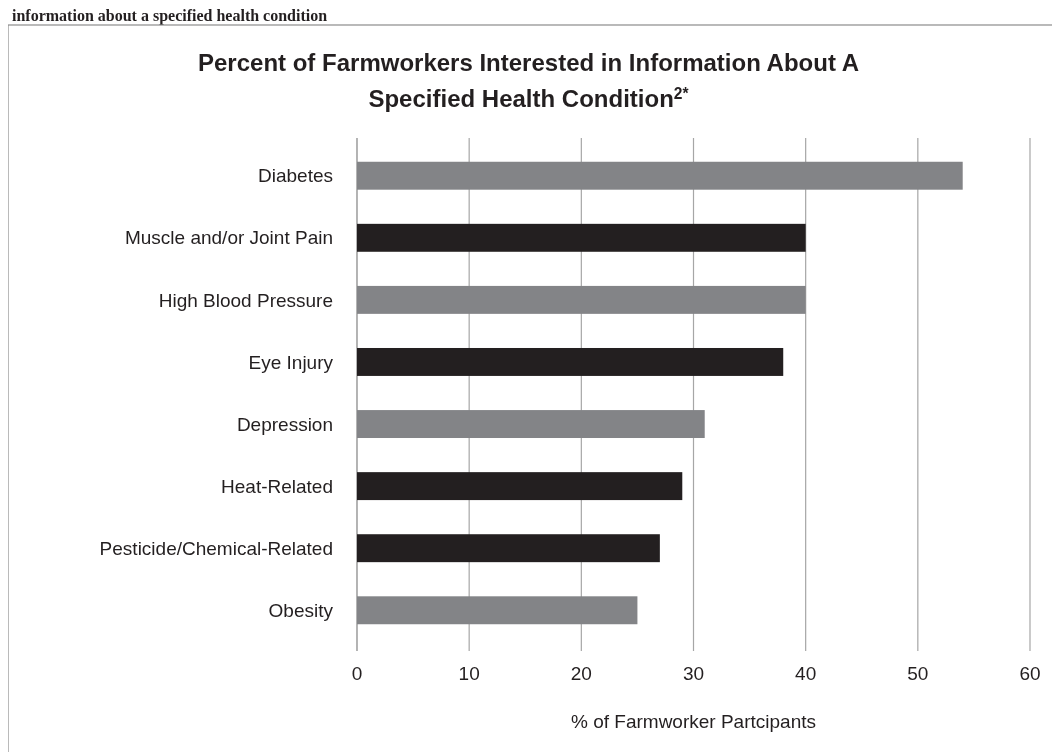  I want to click on y-tick-label: Heat-Related, so click(277, 486).